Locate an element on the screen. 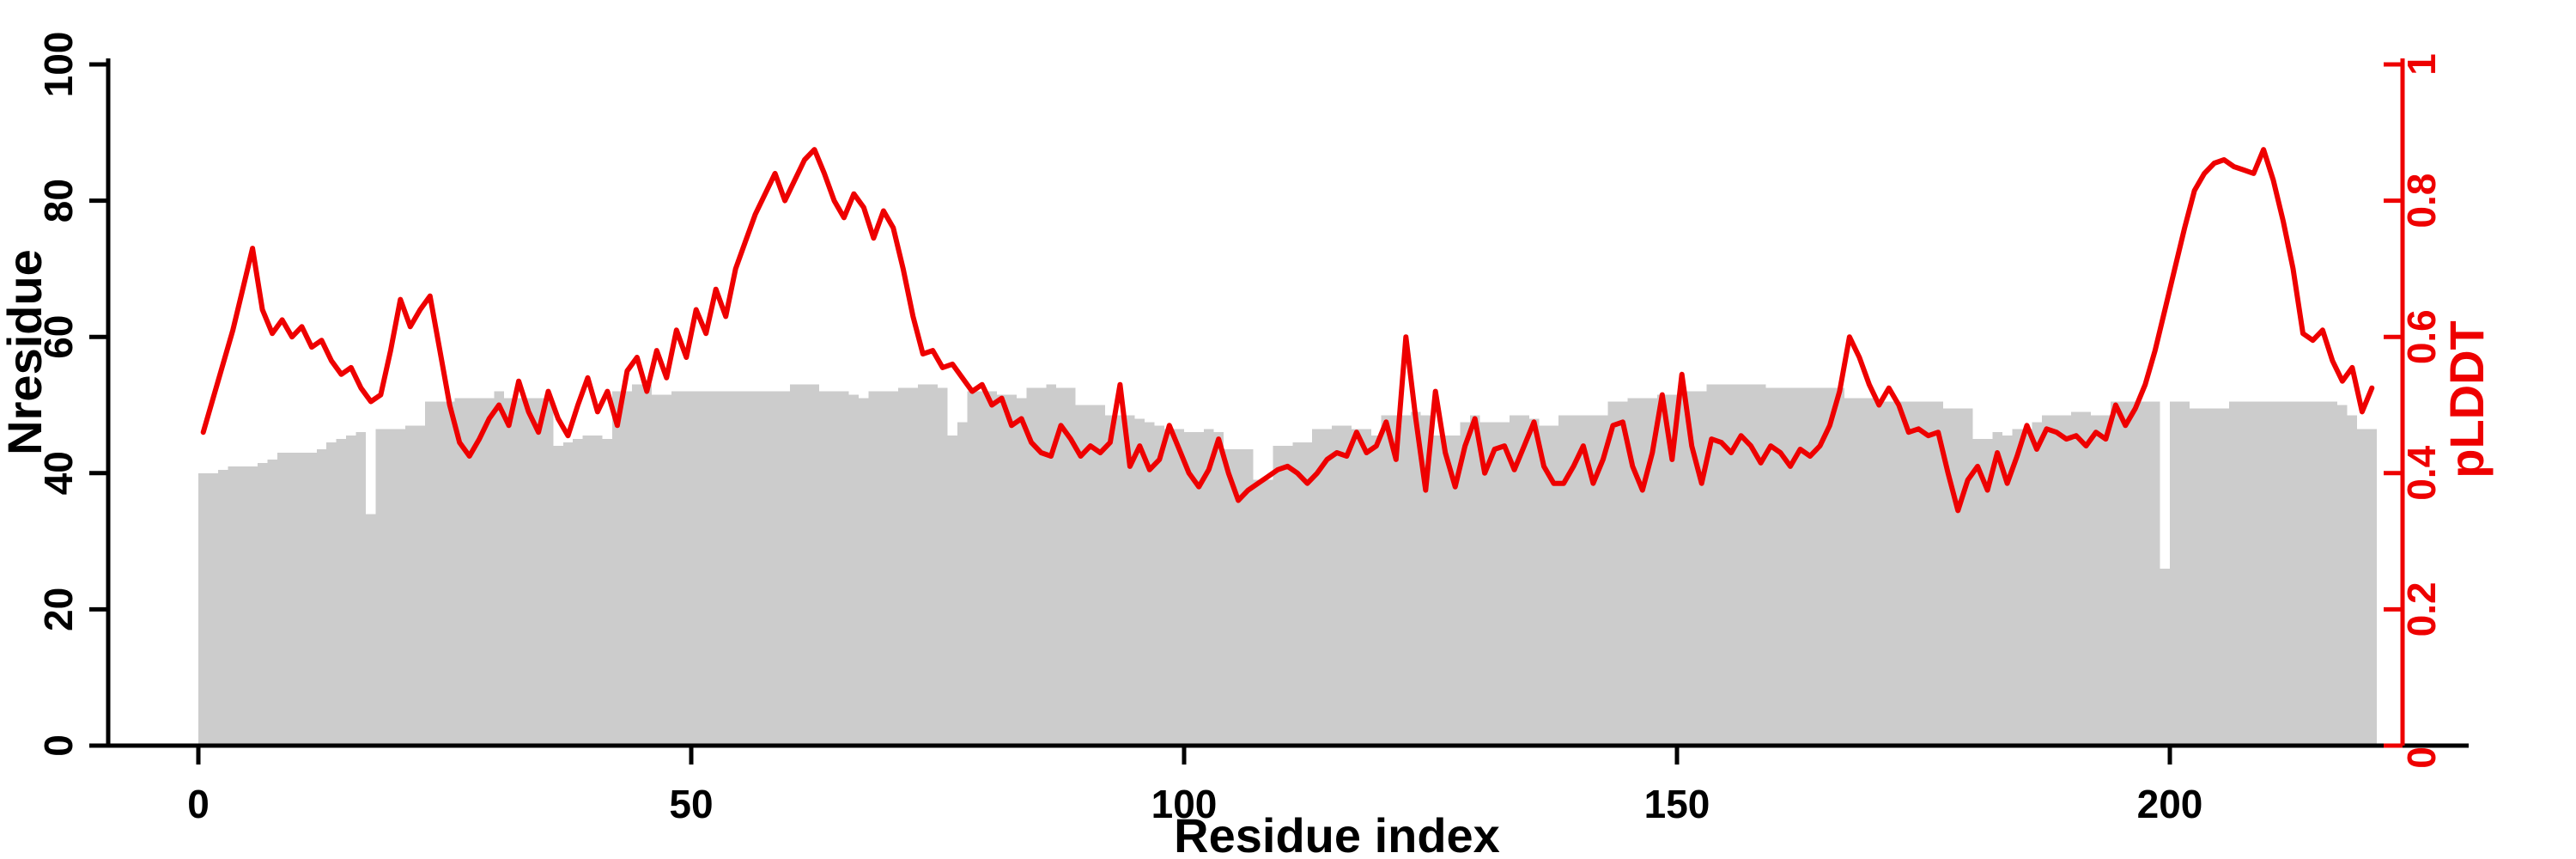  x-axis-title: Residue index is located at coordinates (1337, 834).